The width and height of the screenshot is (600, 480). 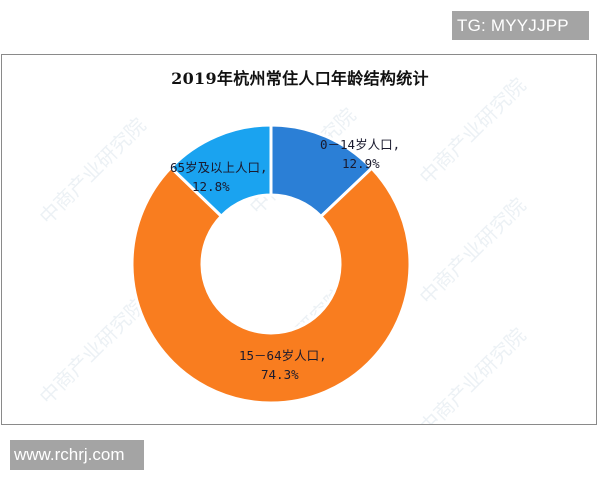 I want to click on segment-label: 15－64岁人口,, so click(x=283, y=355).